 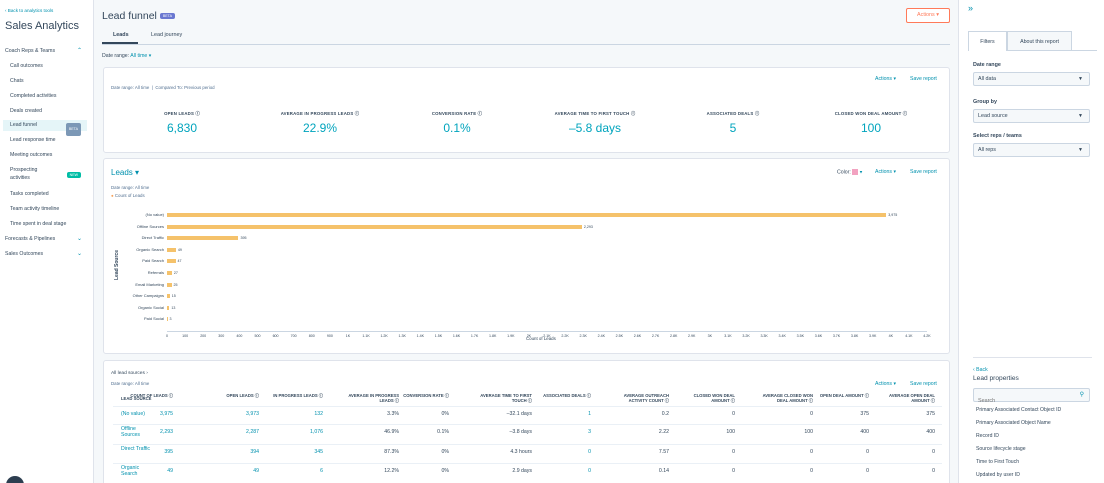 What do you see at coordinates (185, 336) in the screenshot?
I see `x-tick-label: 100` at bounding box center [185, 336].